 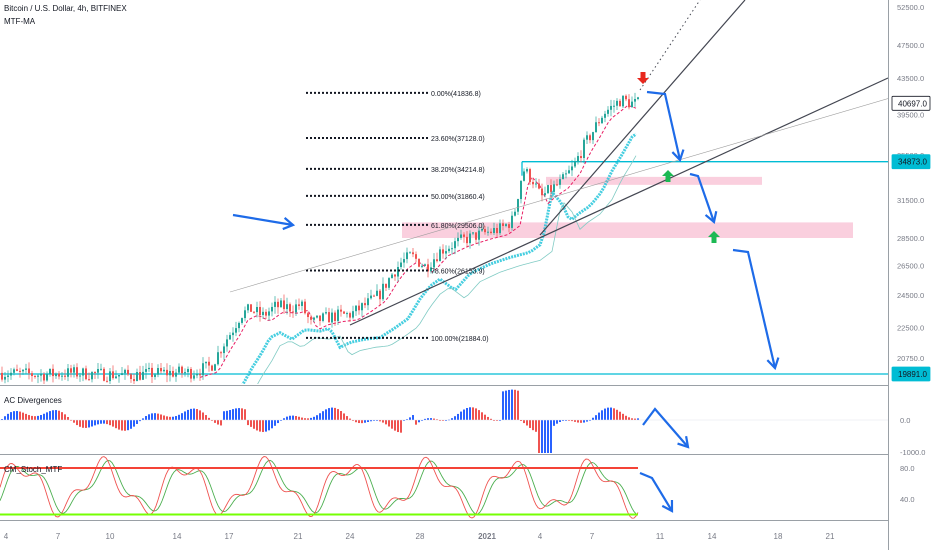 I want to click on fib-level-label: 38.20%(34214.8), so click(x=458, y=170).